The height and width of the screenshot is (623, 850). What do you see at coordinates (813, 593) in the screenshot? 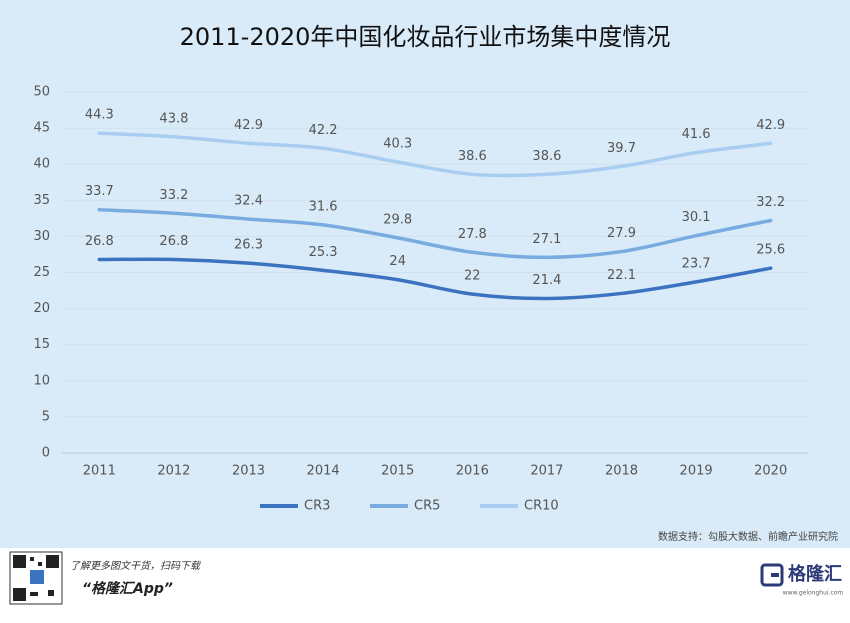
I see `logo-site: www.gelonghui.com` at bounding box center [813, 593].